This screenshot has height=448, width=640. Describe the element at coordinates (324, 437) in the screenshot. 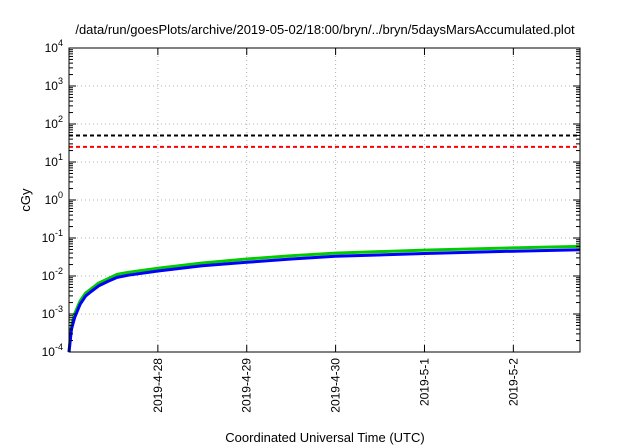

I see `x-axis-label: Coordinated Universal Time (UTC)` at that location.